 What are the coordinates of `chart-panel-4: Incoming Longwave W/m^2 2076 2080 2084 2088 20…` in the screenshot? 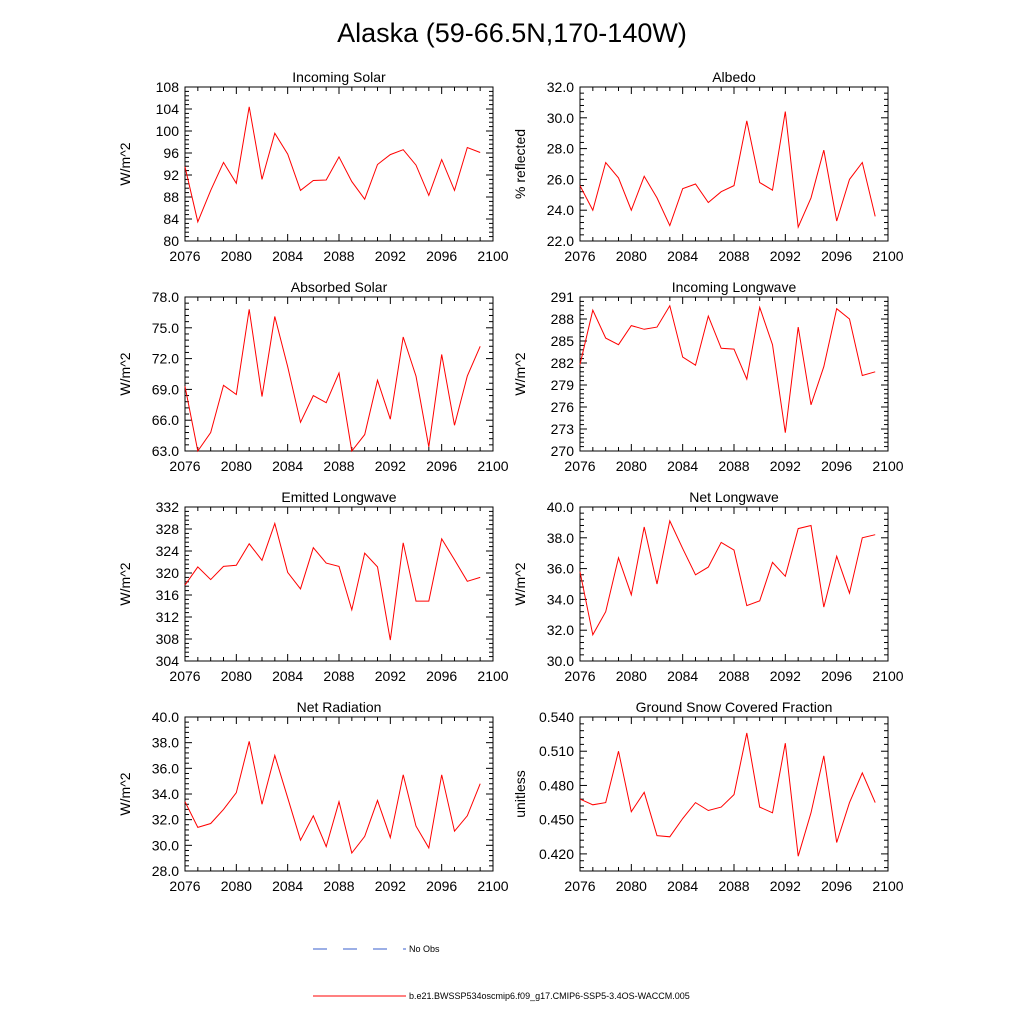 It's located at (708, 376).